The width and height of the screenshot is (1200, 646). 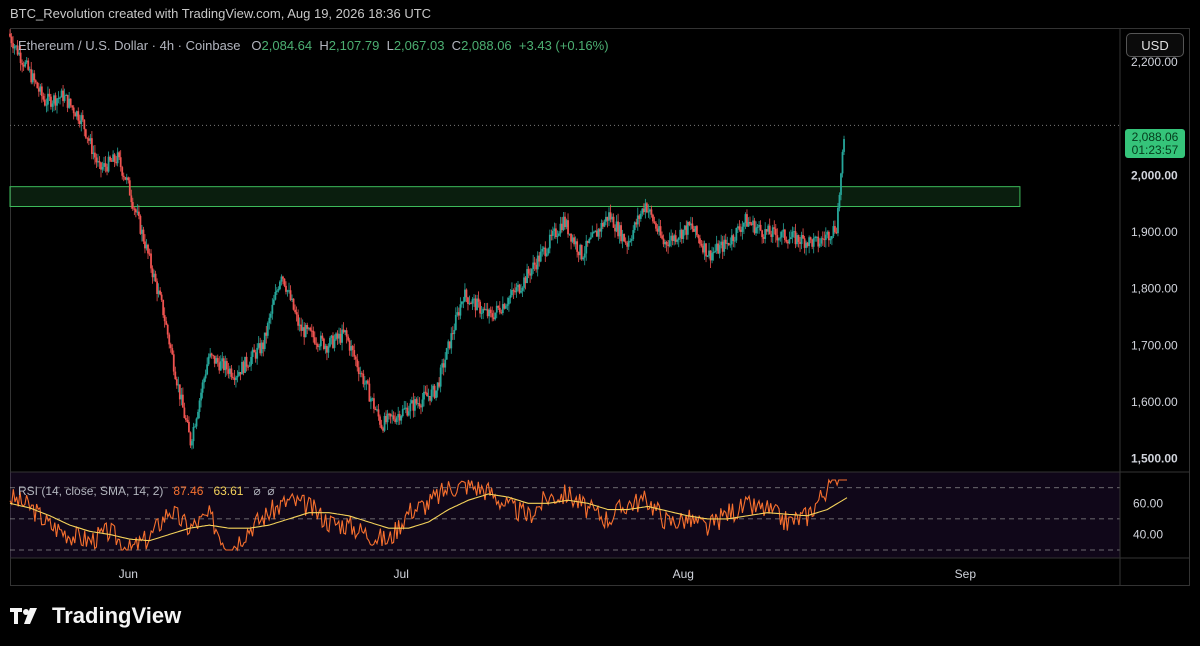 What do you see at coordinates (228, 491) in the screenshot?
I see `rsi-sma-value: 63.61` at bounding box center [228, 491].